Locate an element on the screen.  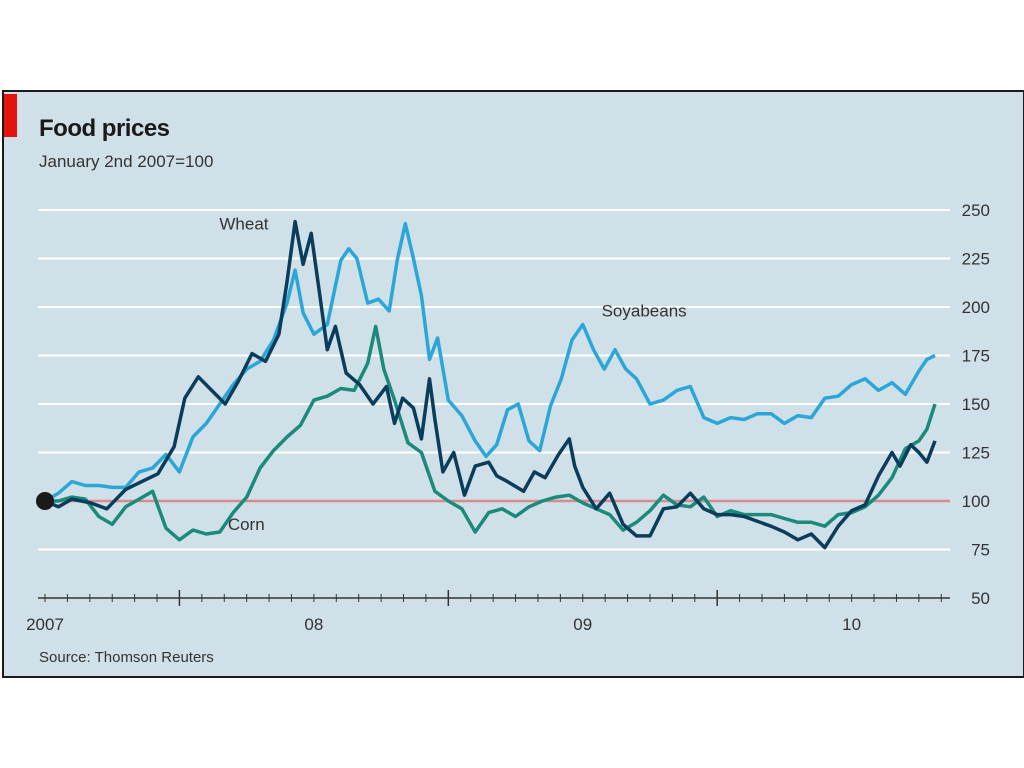
y-tick-label: 175 is located at coordinates (976, 356).